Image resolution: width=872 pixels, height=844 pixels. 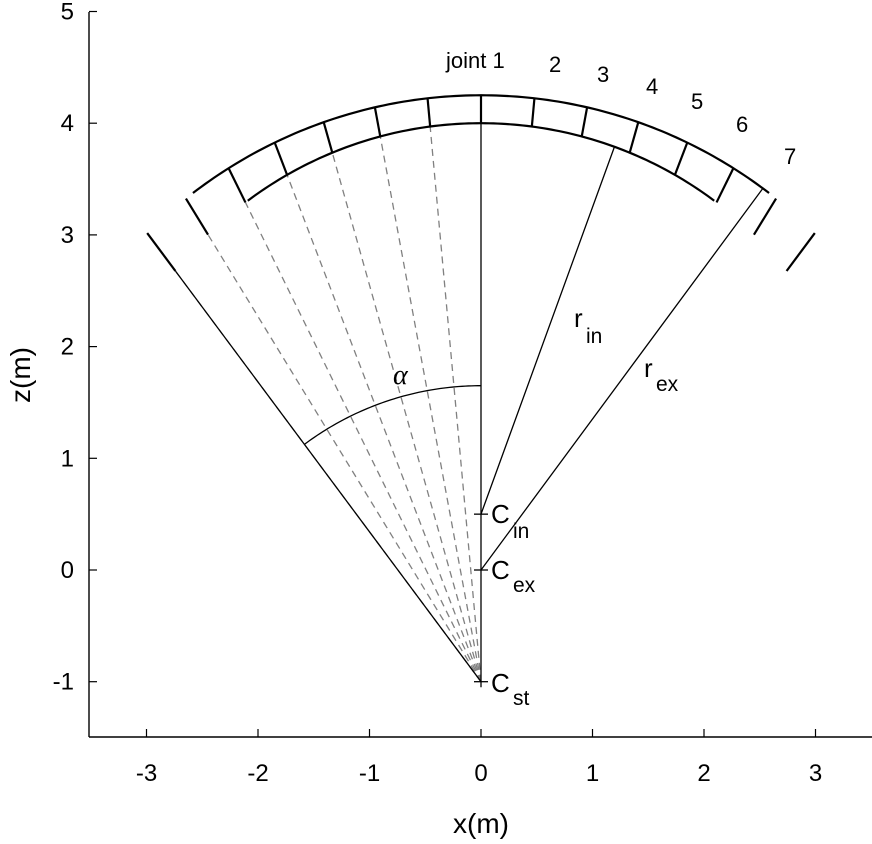 What do you see at coordinates (521, 698) in the screenshot?
I see `svg-text: st` at bounding box center [521, 698].